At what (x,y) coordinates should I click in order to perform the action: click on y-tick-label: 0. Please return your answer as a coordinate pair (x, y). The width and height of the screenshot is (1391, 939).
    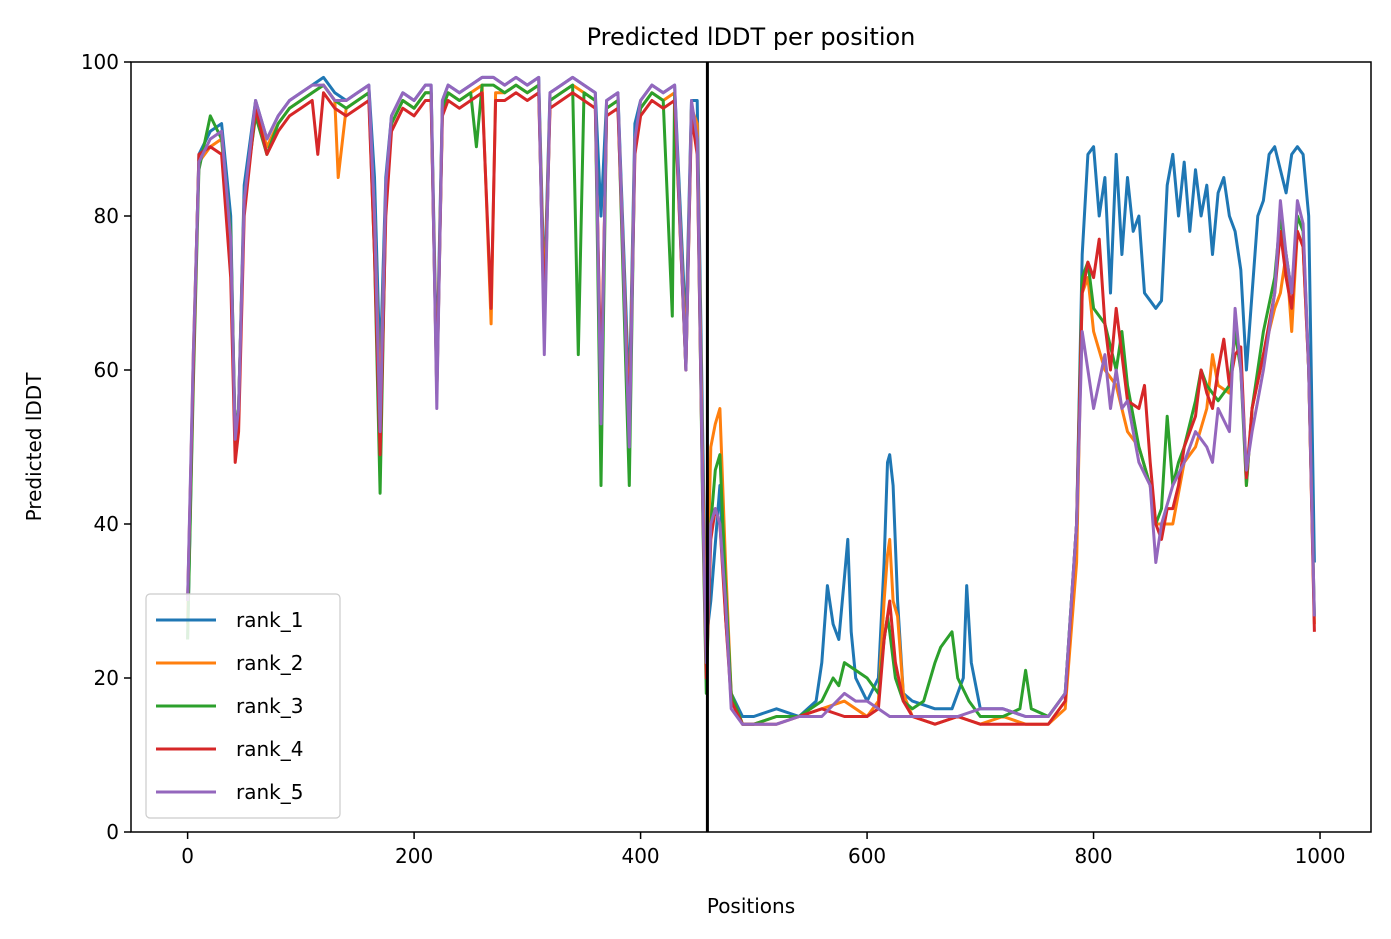
    Looking at the image, I should click on (112, 832).